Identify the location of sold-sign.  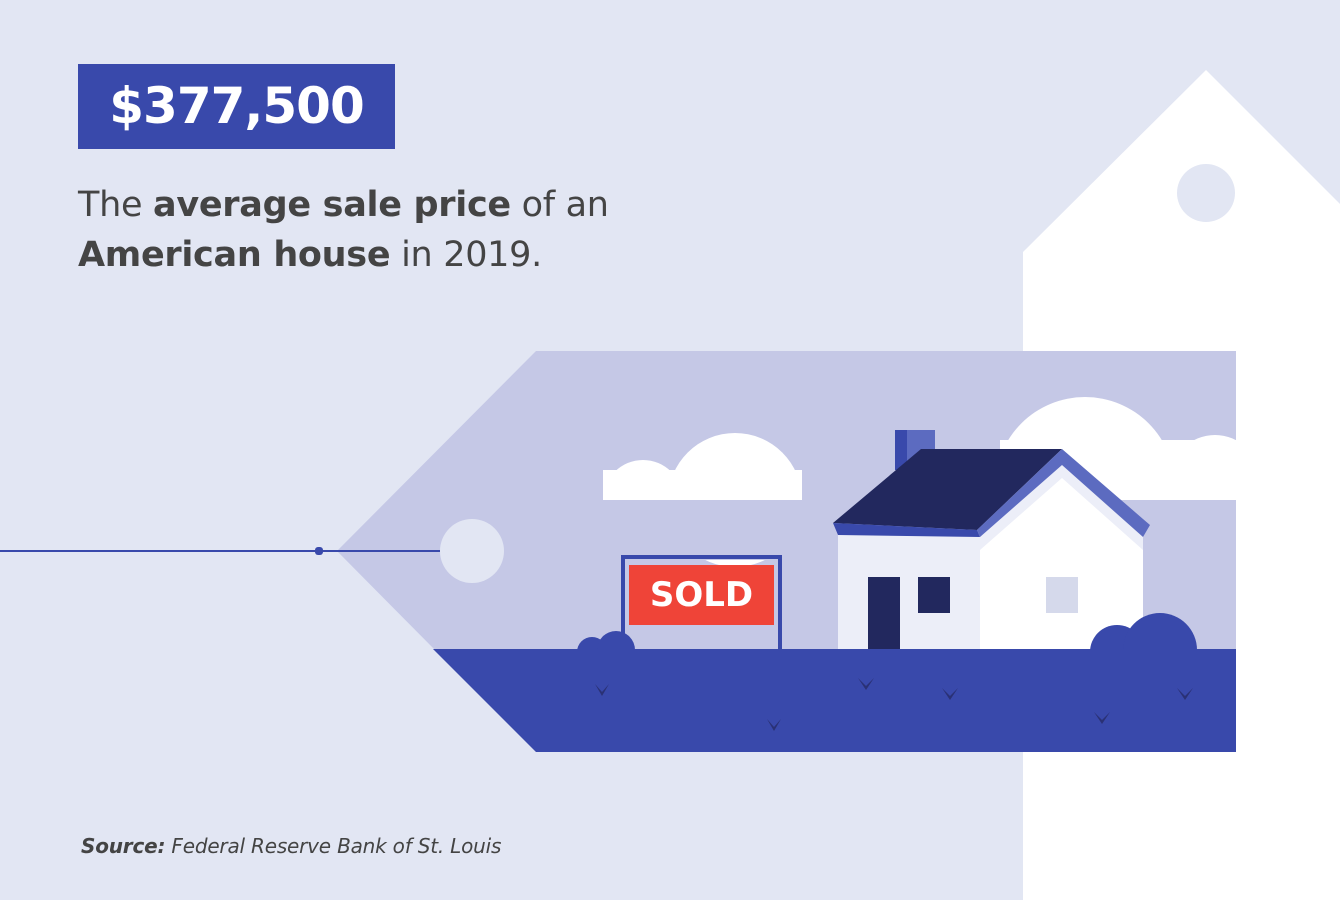
(701, 602).